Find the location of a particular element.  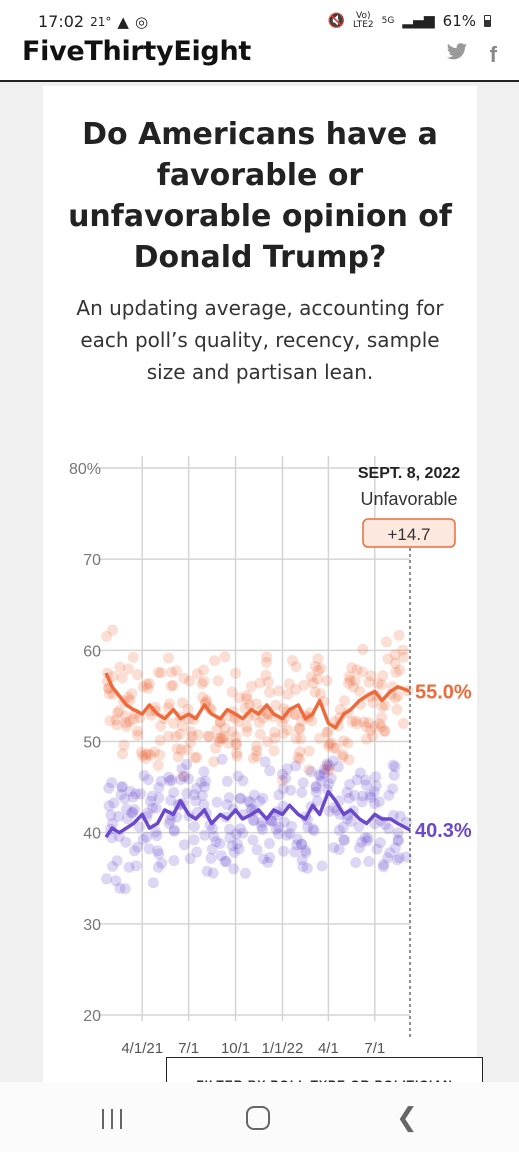

android-nav-bar: ❮ is located at coordinates (259, 1117).